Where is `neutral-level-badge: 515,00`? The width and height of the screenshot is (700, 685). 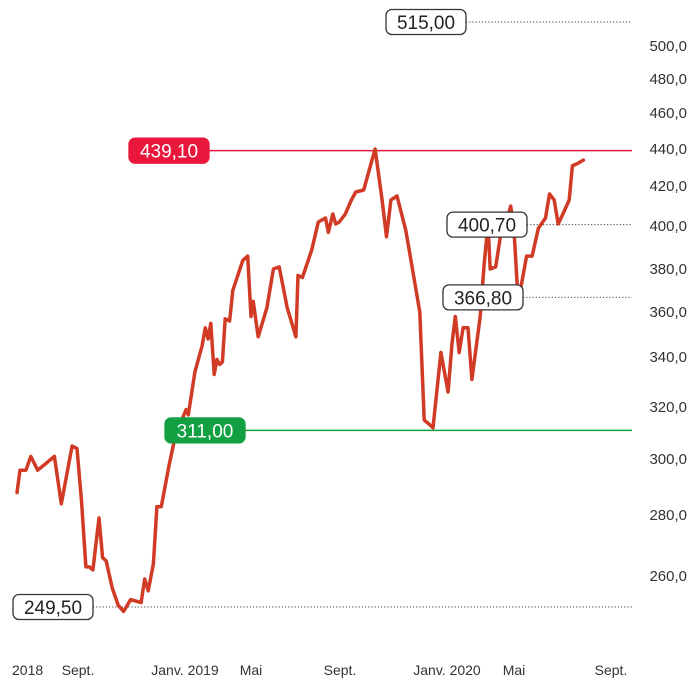 neutral-level-badge: 515,00 is located at coordinates (426, 22).